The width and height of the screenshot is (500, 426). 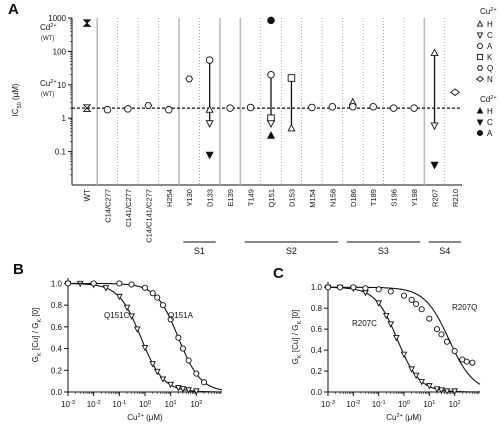 I want to click on x-tick-label: 10⁰, so click(x=145, y=404).